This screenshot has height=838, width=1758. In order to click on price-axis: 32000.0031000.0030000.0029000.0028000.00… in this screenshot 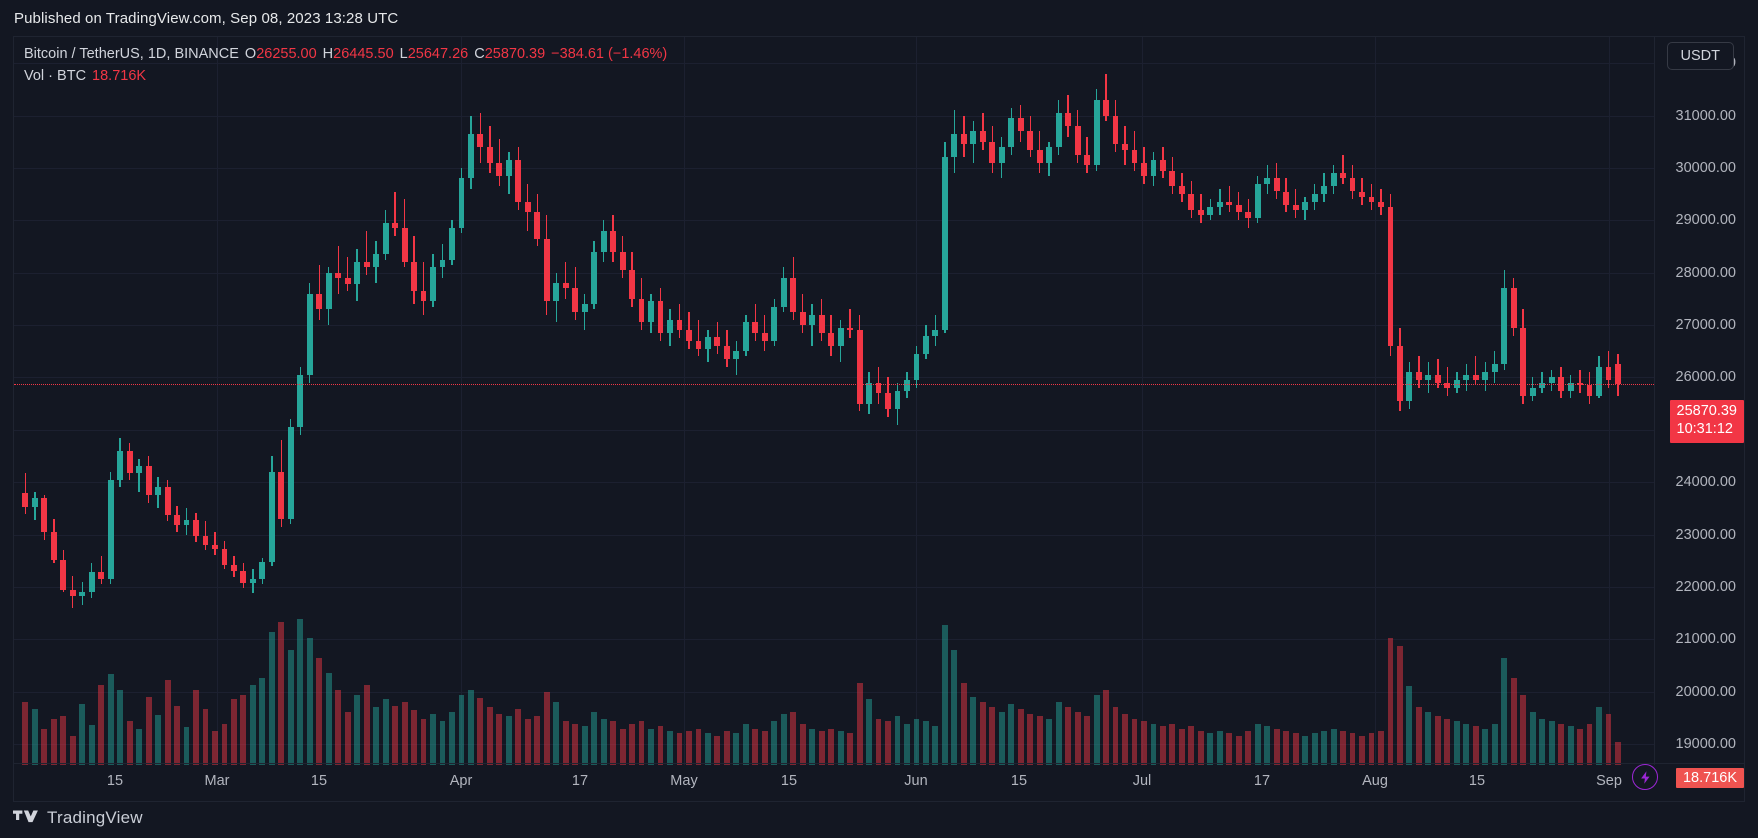, I will do `click(1699, 401)`.